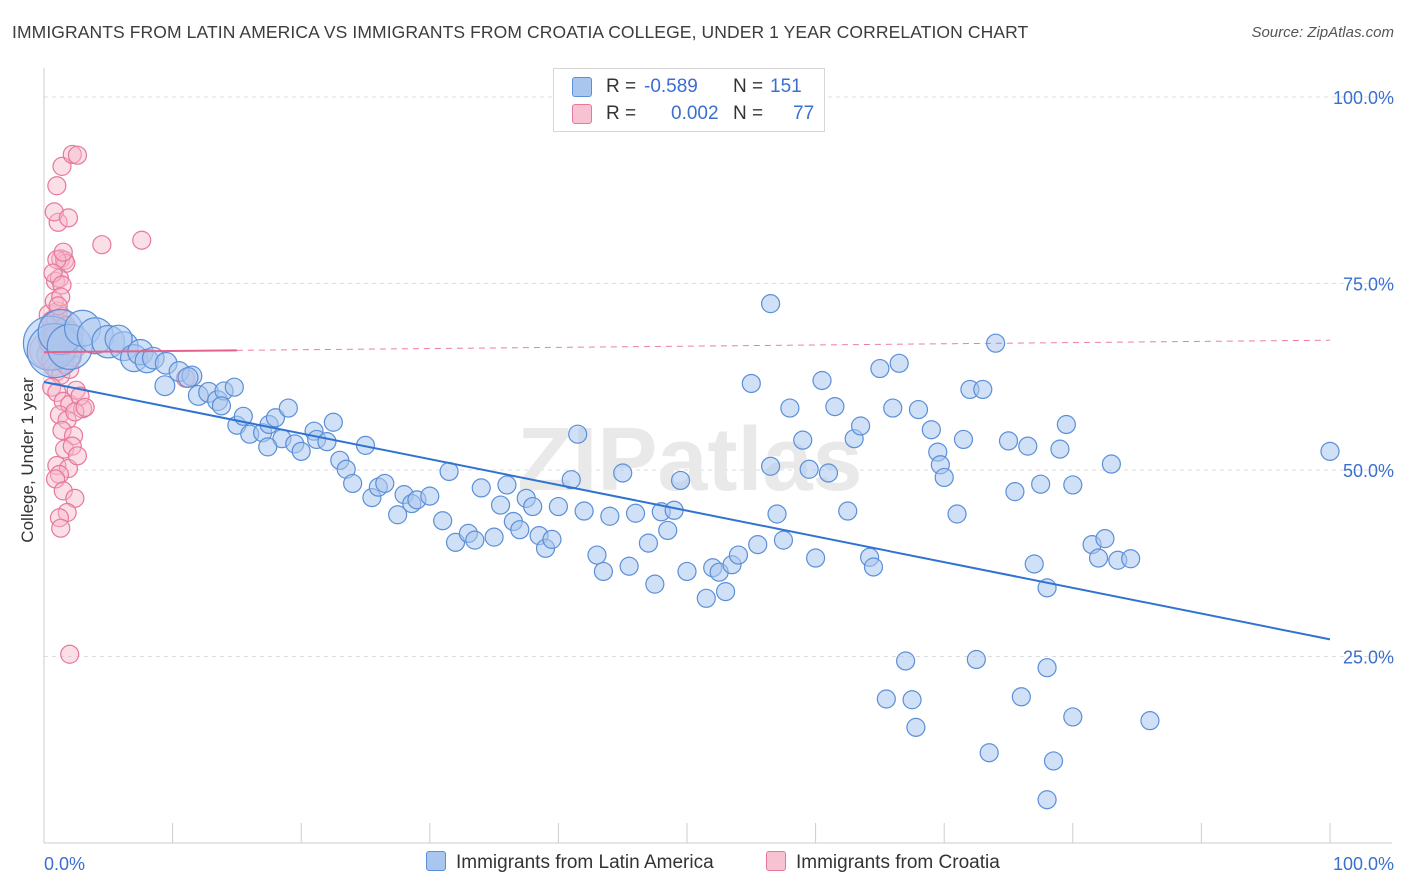  What do you see at coordinates (883, 862) in the screenshot?
I see `bottom-legend-croatia: Immigrants from Croatia` at bounding box center [883, 862].